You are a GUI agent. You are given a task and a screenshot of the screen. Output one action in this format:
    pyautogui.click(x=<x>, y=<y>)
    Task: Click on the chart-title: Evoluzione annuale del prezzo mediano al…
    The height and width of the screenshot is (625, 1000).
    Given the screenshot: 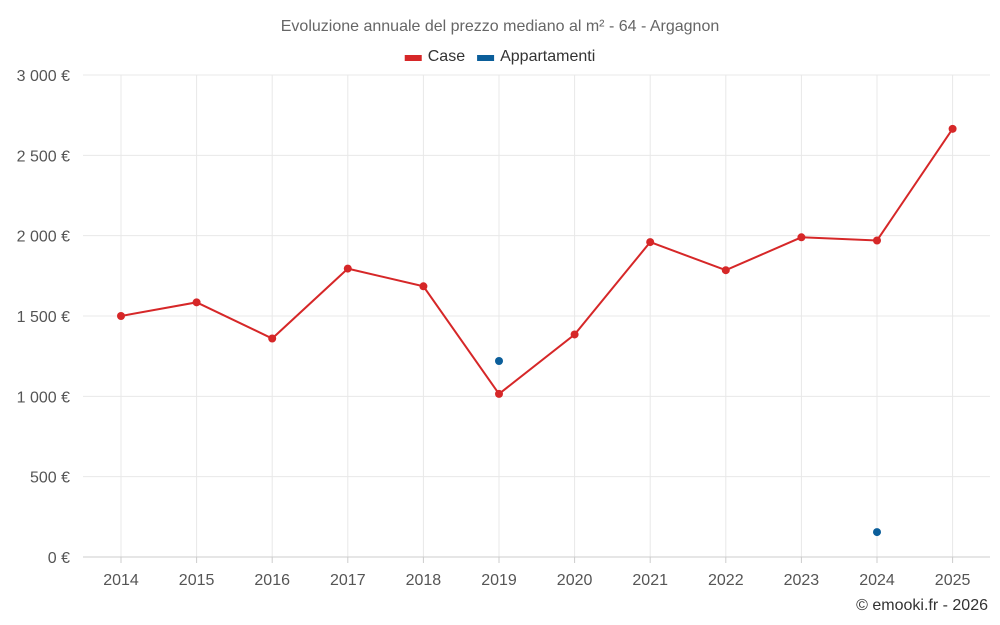 What is the action you would take?
    pyautogui.click(x=500, y=26)
    